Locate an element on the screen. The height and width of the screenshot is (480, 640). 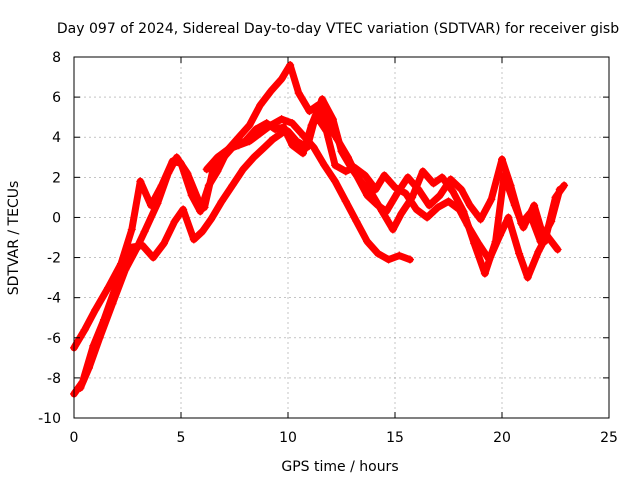
x-tick-label: 20 is located at coordinates (502, 438).